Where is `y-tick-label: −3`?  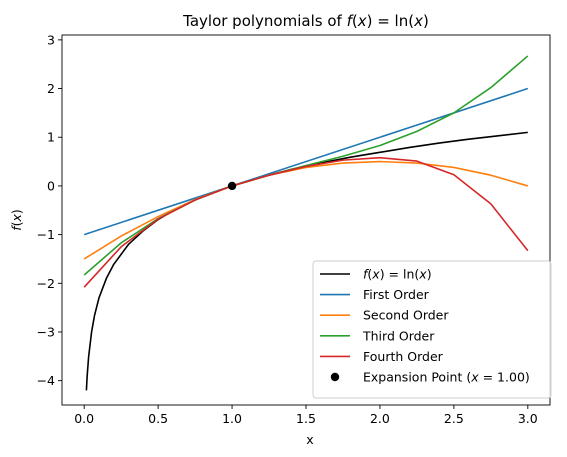
y-tick-label: −3 is located at coordinates (46, 331).